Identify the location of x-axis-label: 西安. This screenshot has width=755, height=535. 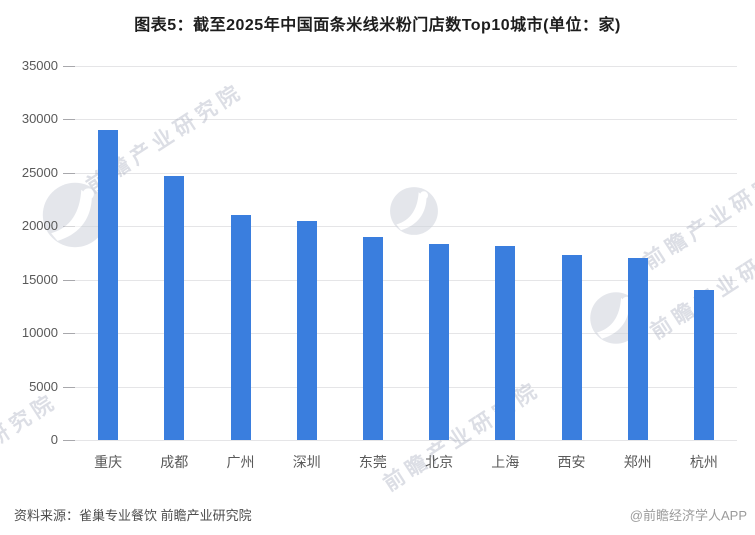
(571, 462).